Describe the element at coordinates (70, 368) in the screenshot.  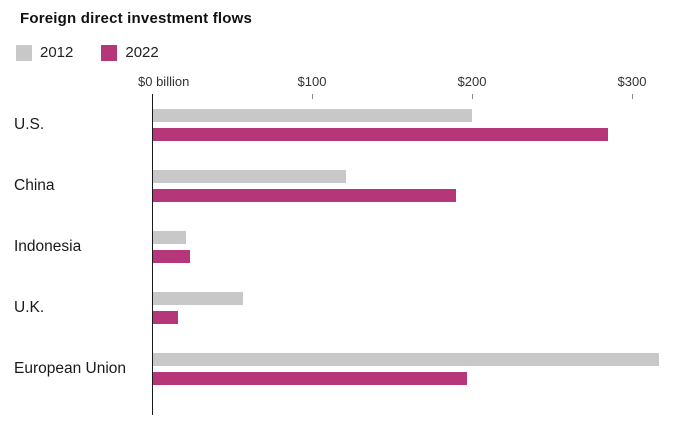
I see `category-label-european-union: European Union` at that location.